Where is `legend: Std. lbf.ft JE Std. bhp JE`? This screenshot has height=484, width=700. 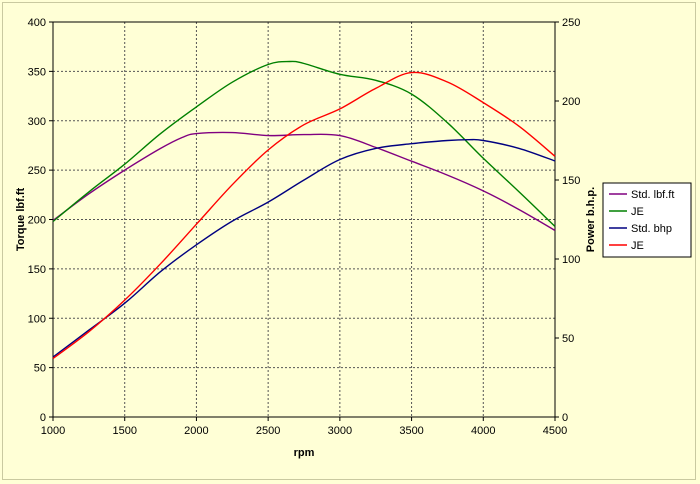 legend: Std. lbf.ft JE Std. bhp JE is located at coordinates (647, 220).